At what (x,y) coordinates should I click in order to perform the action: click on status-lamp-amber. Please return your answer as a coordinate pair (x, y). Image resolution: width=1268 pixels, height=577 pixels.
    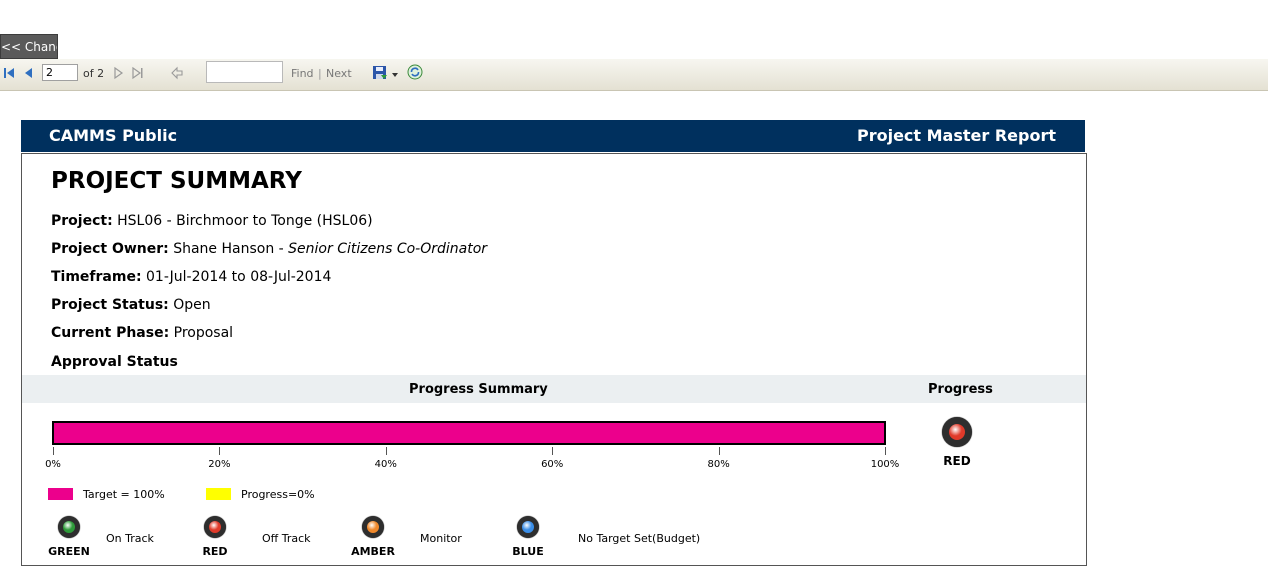
    Looking at the image, I should click on (373, 527).